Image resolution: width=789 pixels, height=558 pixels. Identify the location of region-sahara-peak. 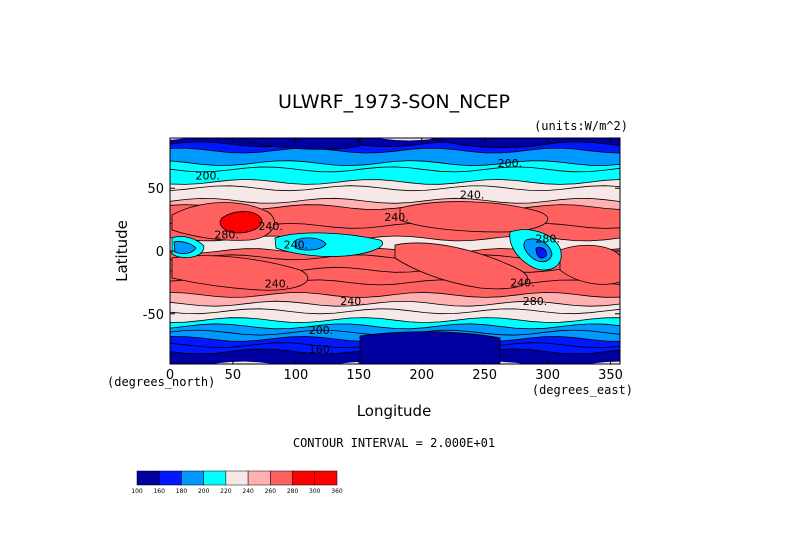
(241, 222).